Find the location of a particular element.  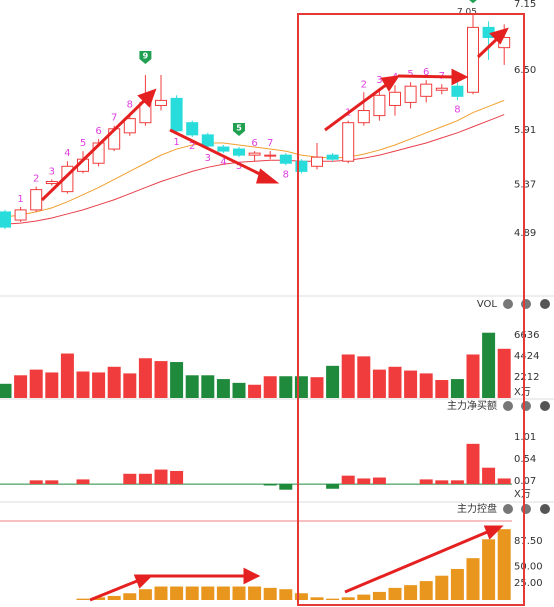

y-tick-label: 6.50 is located at coordinates (525, 70).